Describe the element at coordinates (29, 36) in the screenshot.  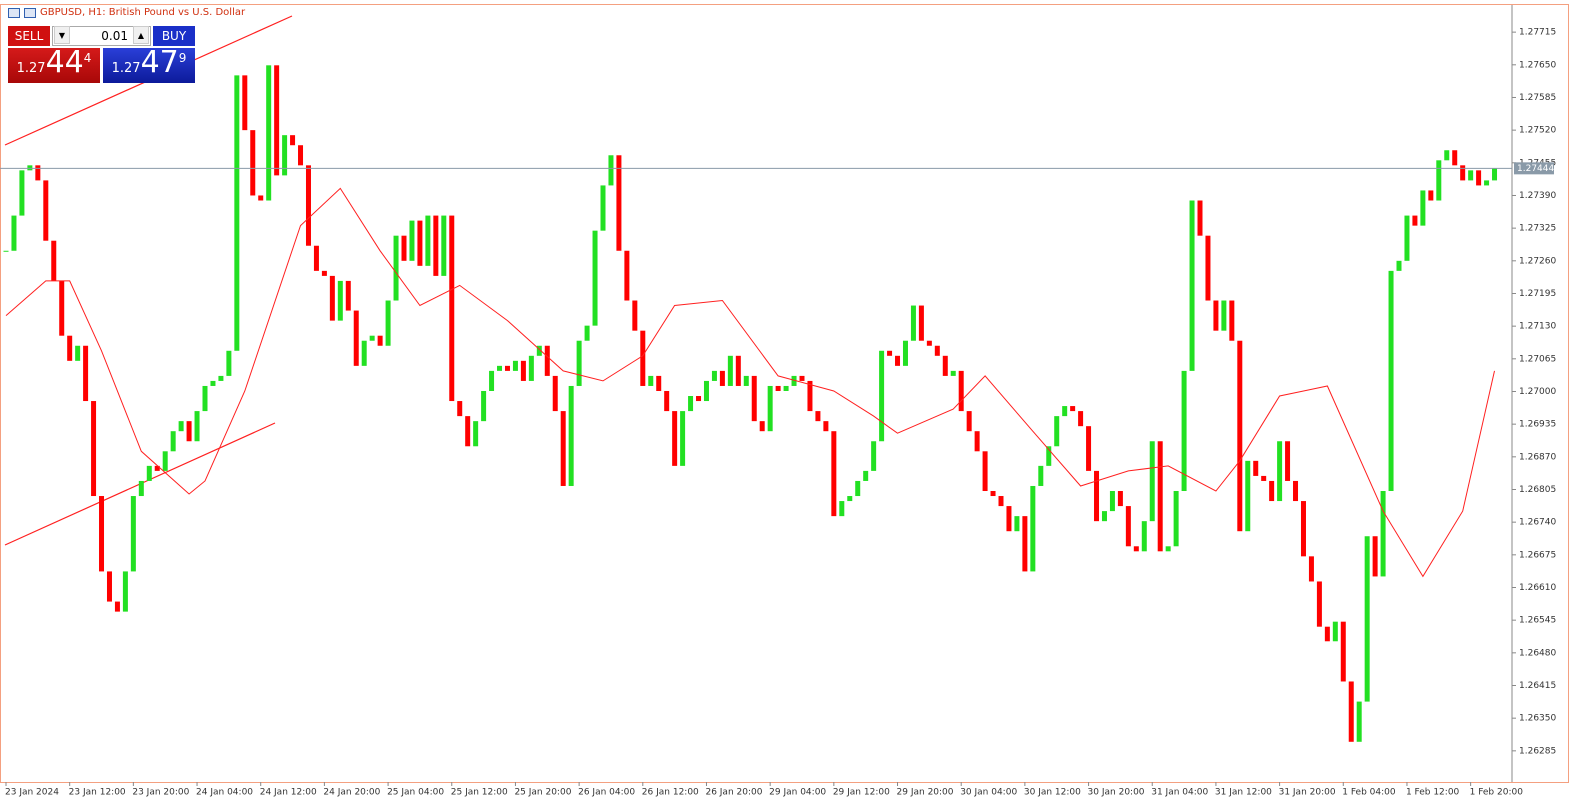
I see `sell-button: SELL` at that location.